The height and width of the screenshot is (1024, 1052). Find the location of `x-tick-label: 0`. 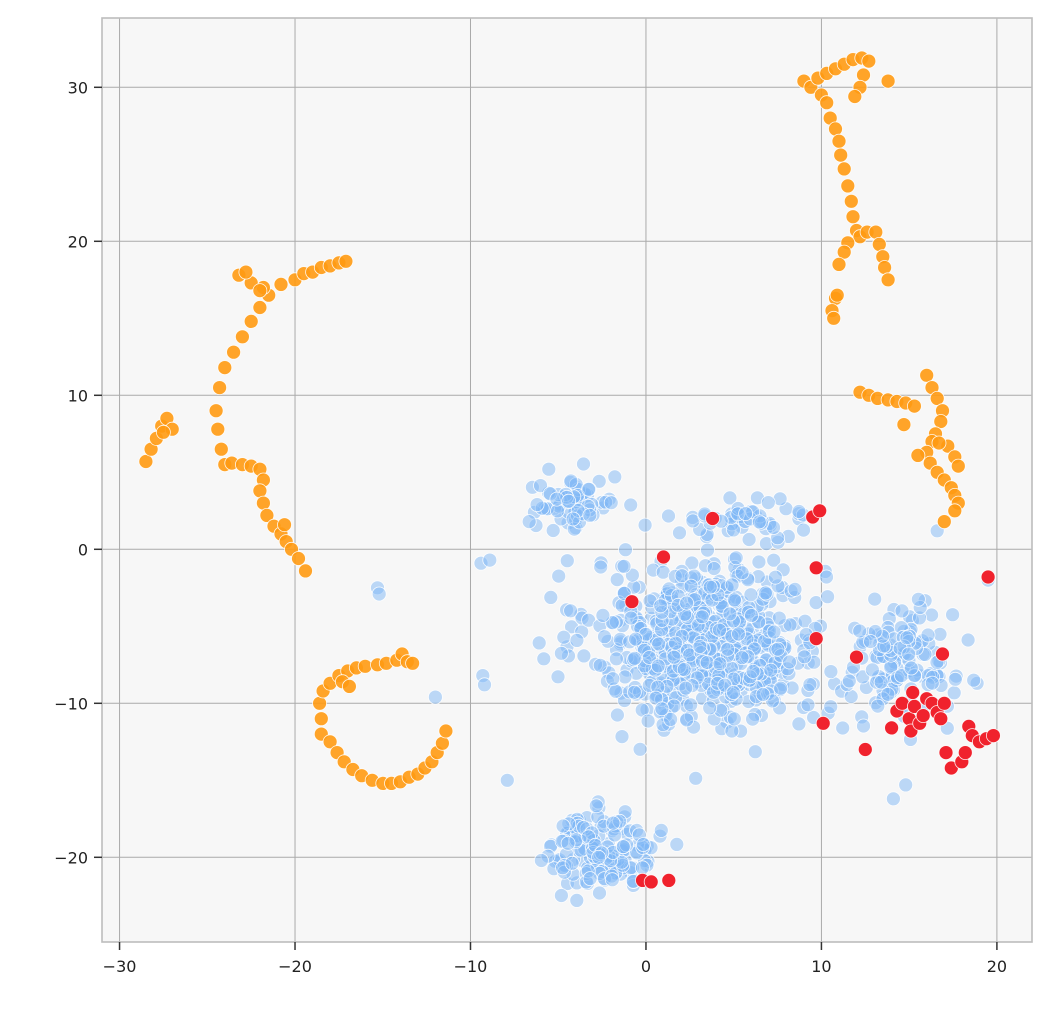

x-tick-label: 0 is located at coordinates (646, 966).